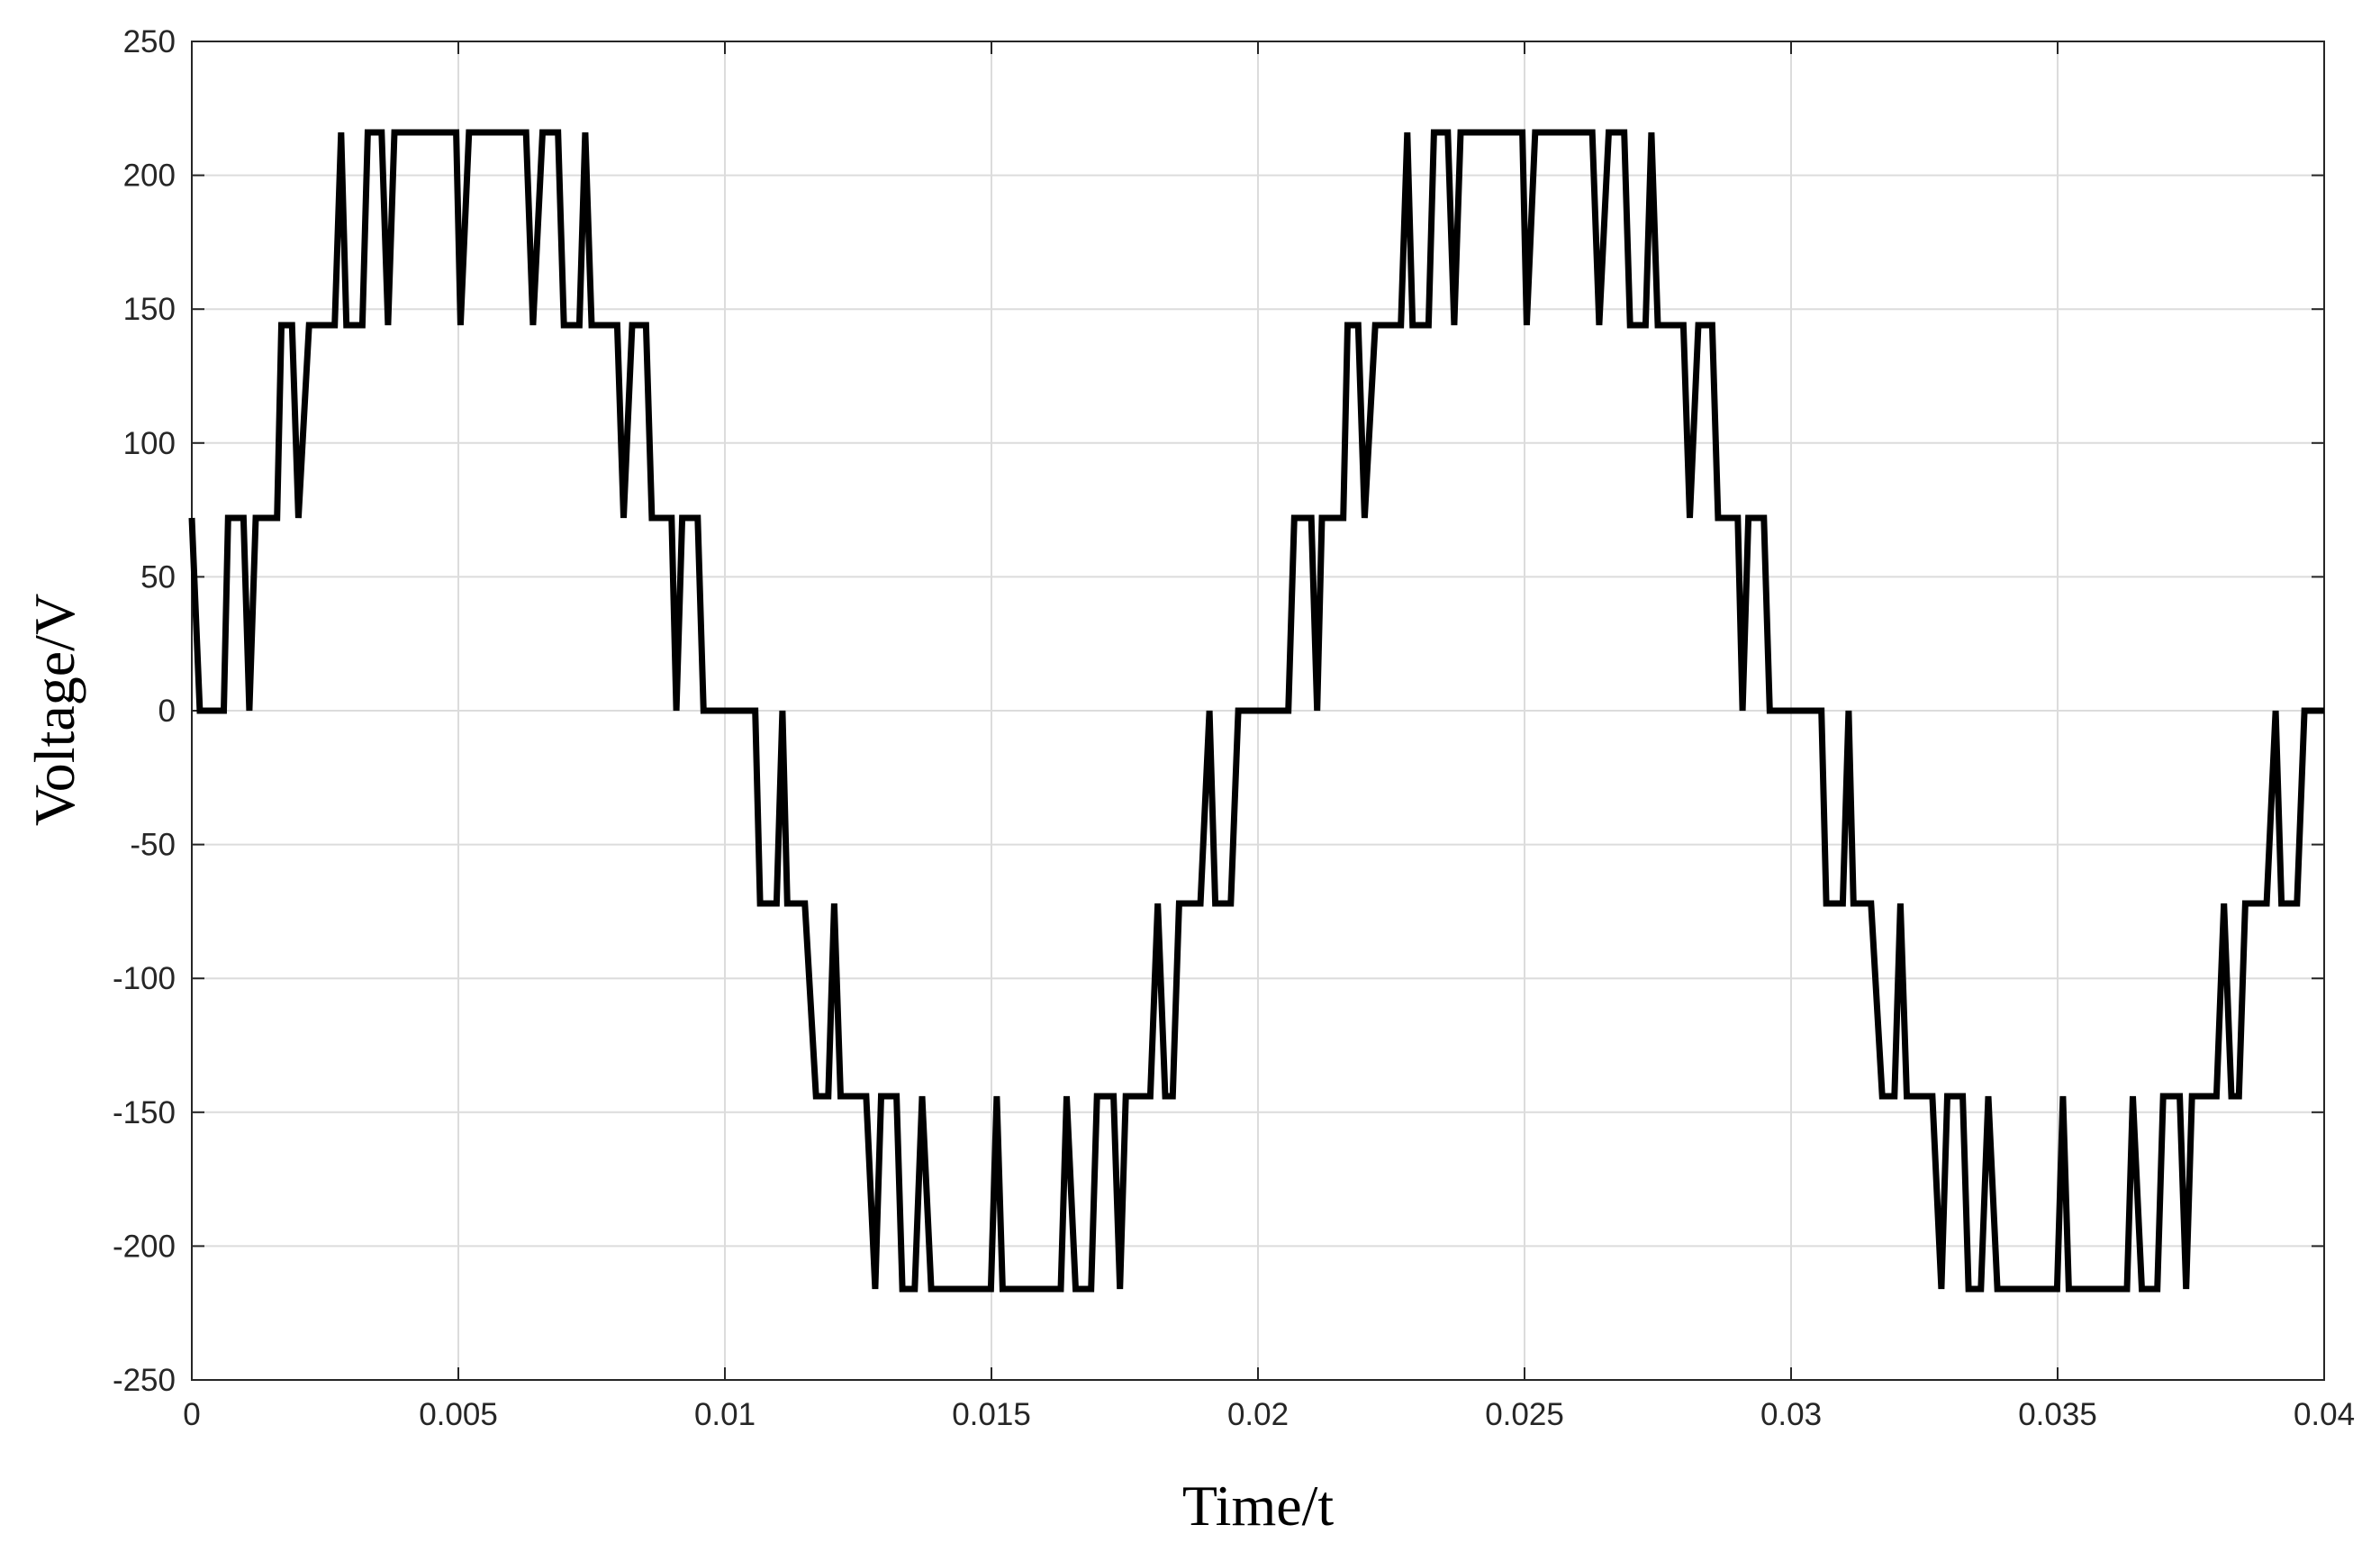 This screenshot has width=2380, height=1552. I want to click on x-tick-label: 0.015, so click(992, 1414).